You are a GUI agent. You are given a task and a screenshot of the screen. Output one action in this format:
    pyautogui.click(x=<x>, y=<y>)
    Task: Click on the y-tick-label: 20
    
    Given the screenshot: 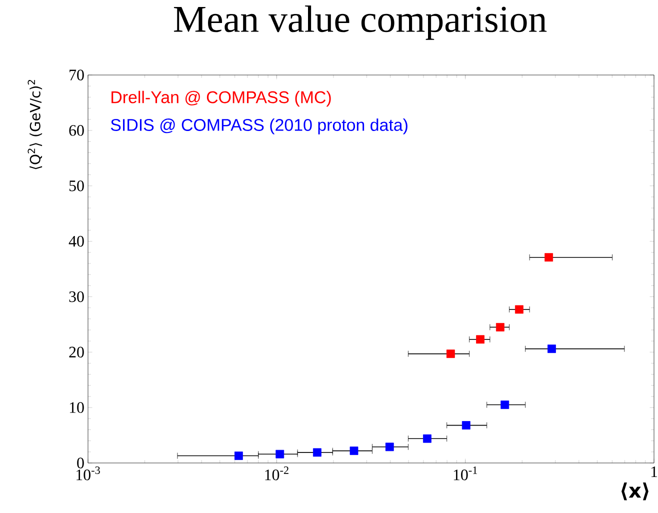 What is the action you would take?
    pyautogui.click(x=76, y=352)
    